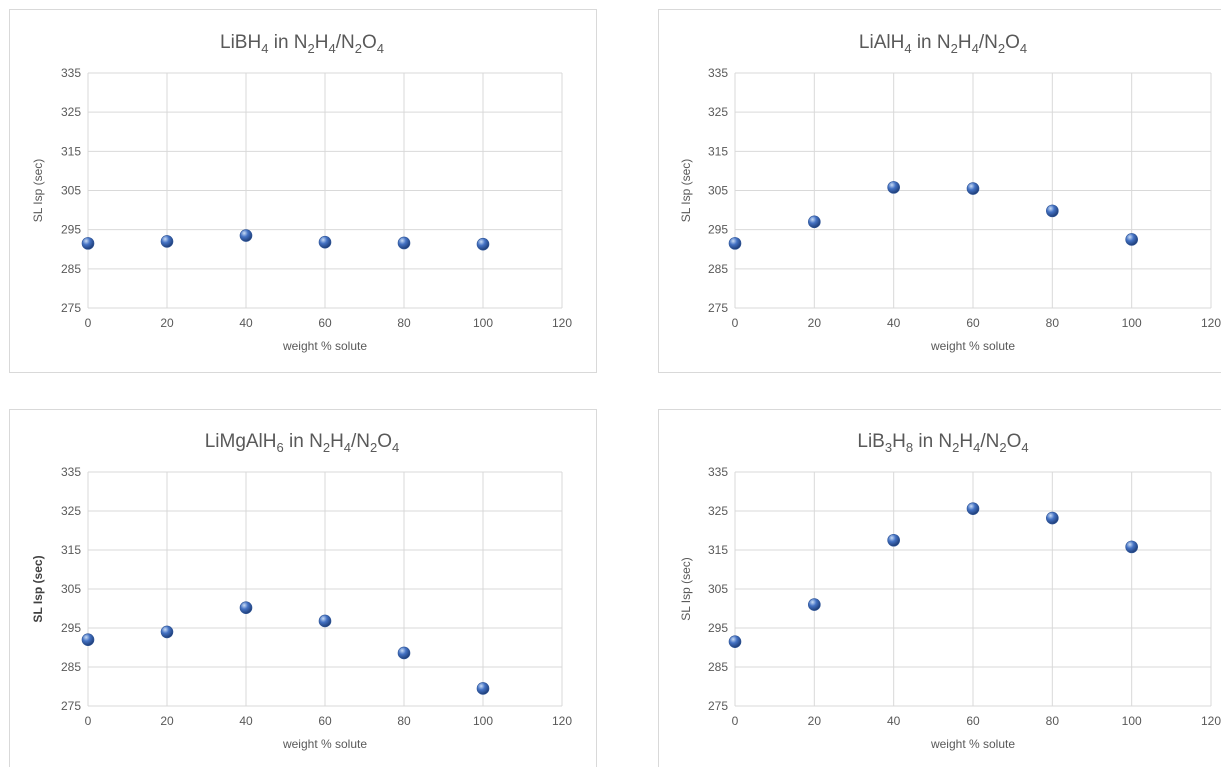 This screenshot has width=1221, height=768. Describe the element at coordinates (240, 42) in the screenshot. I see `title-text: LiBH` at that location.